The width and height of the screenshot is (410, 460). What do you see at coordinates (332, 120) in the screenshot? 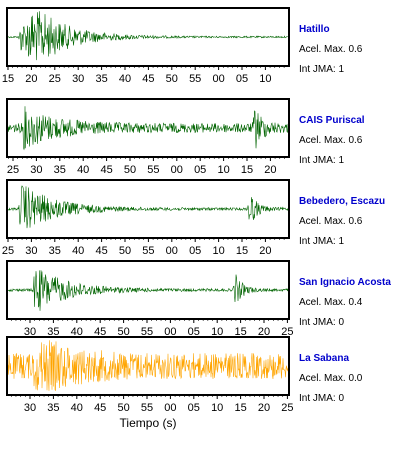
I see `station-name: CAIS Puriscal` at bounding box center [332, 120].